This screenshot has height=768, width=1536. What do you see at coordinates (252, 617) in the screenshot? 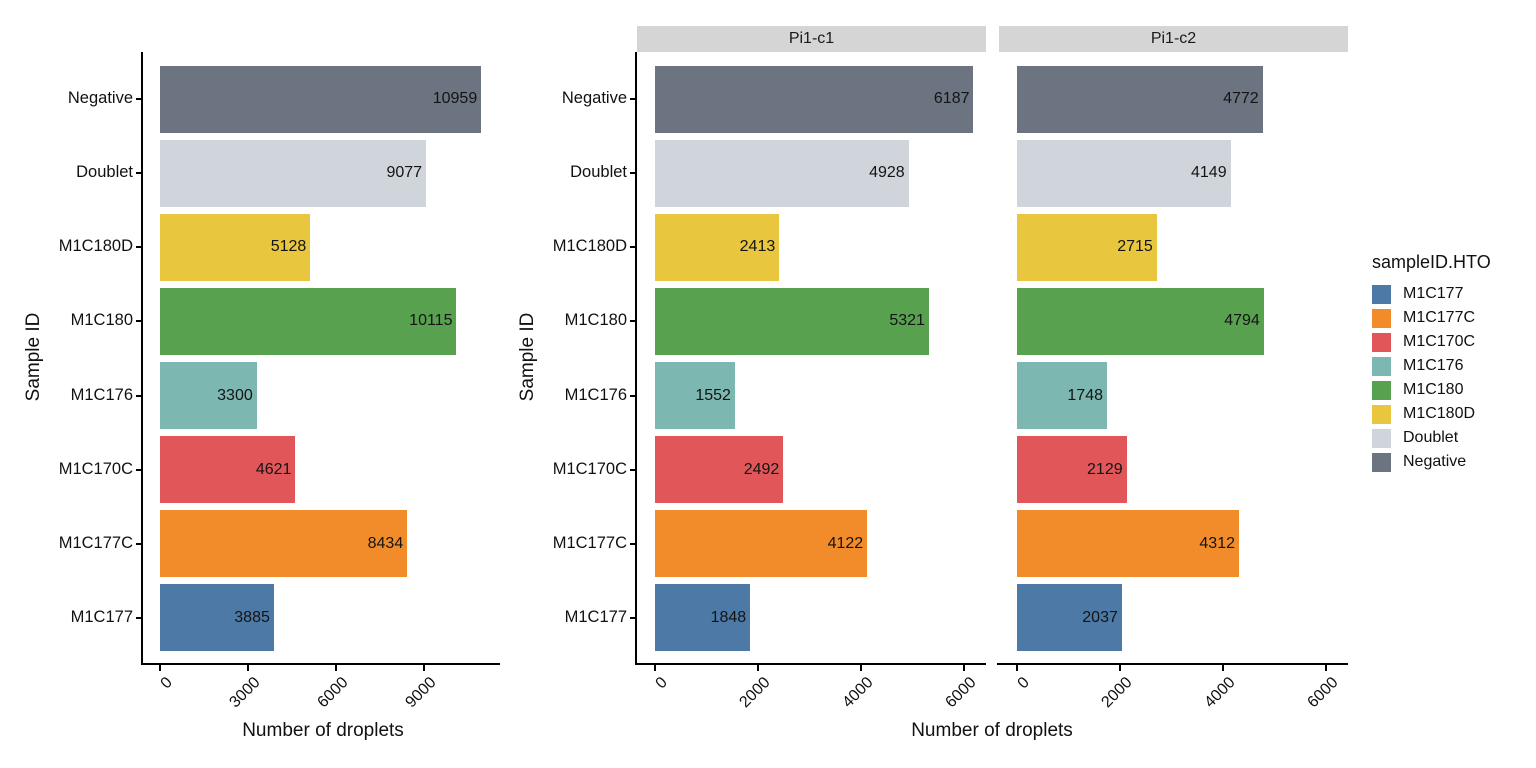
I see `bar-value-label: 3885` at bounding box center [252, 617].